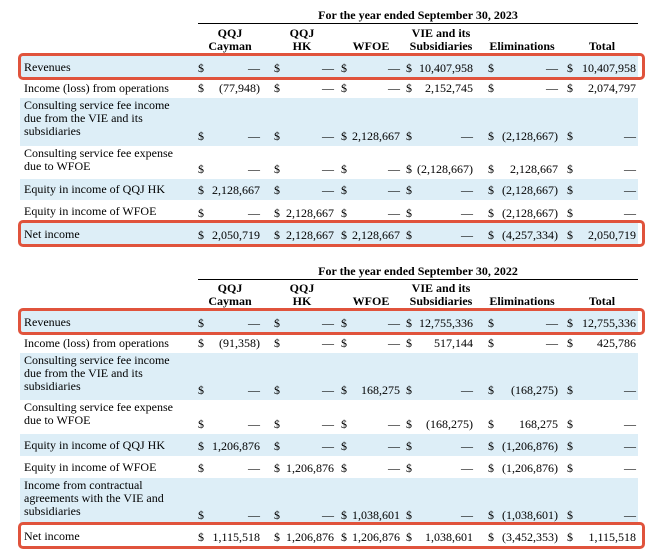 The height and width of the screenshot is (554, 660). I want to click on cell-hk: $1,206,876, so click(304, 468).